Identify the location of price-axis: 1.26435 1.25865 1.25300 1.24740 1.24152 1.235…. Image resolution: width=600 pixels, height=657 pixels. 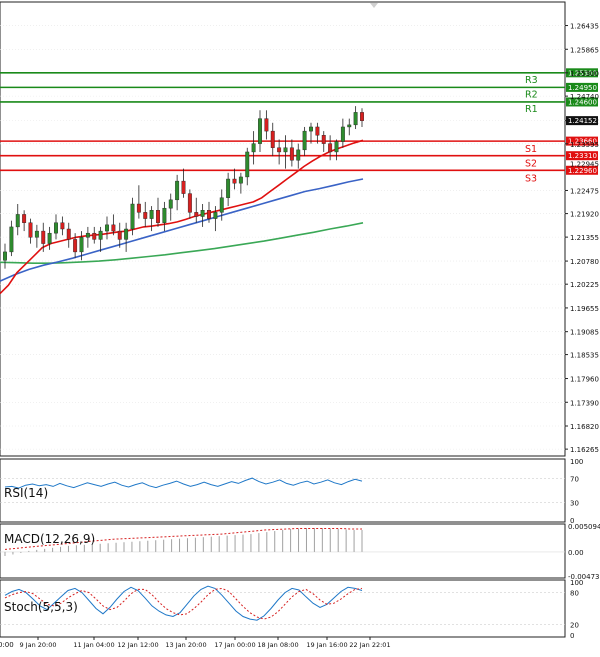
(582, 238).